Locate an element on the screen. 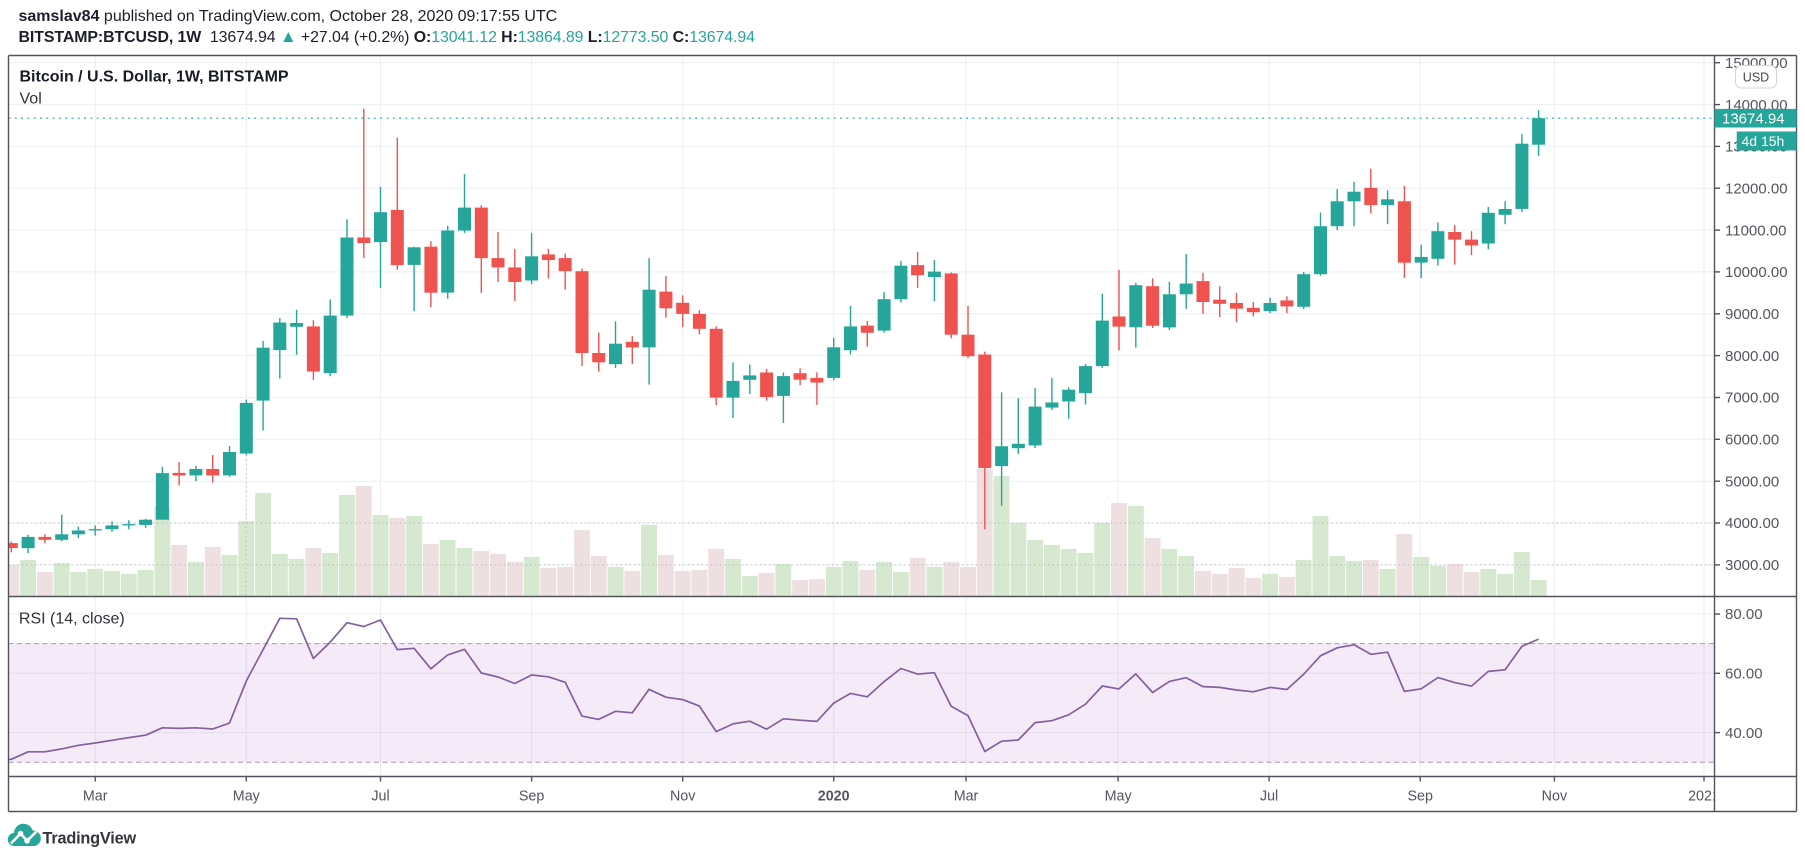 The width and height of the screenshot is (1805, 865). svg-text: 40.00 is located at coordinates (1744, 733).